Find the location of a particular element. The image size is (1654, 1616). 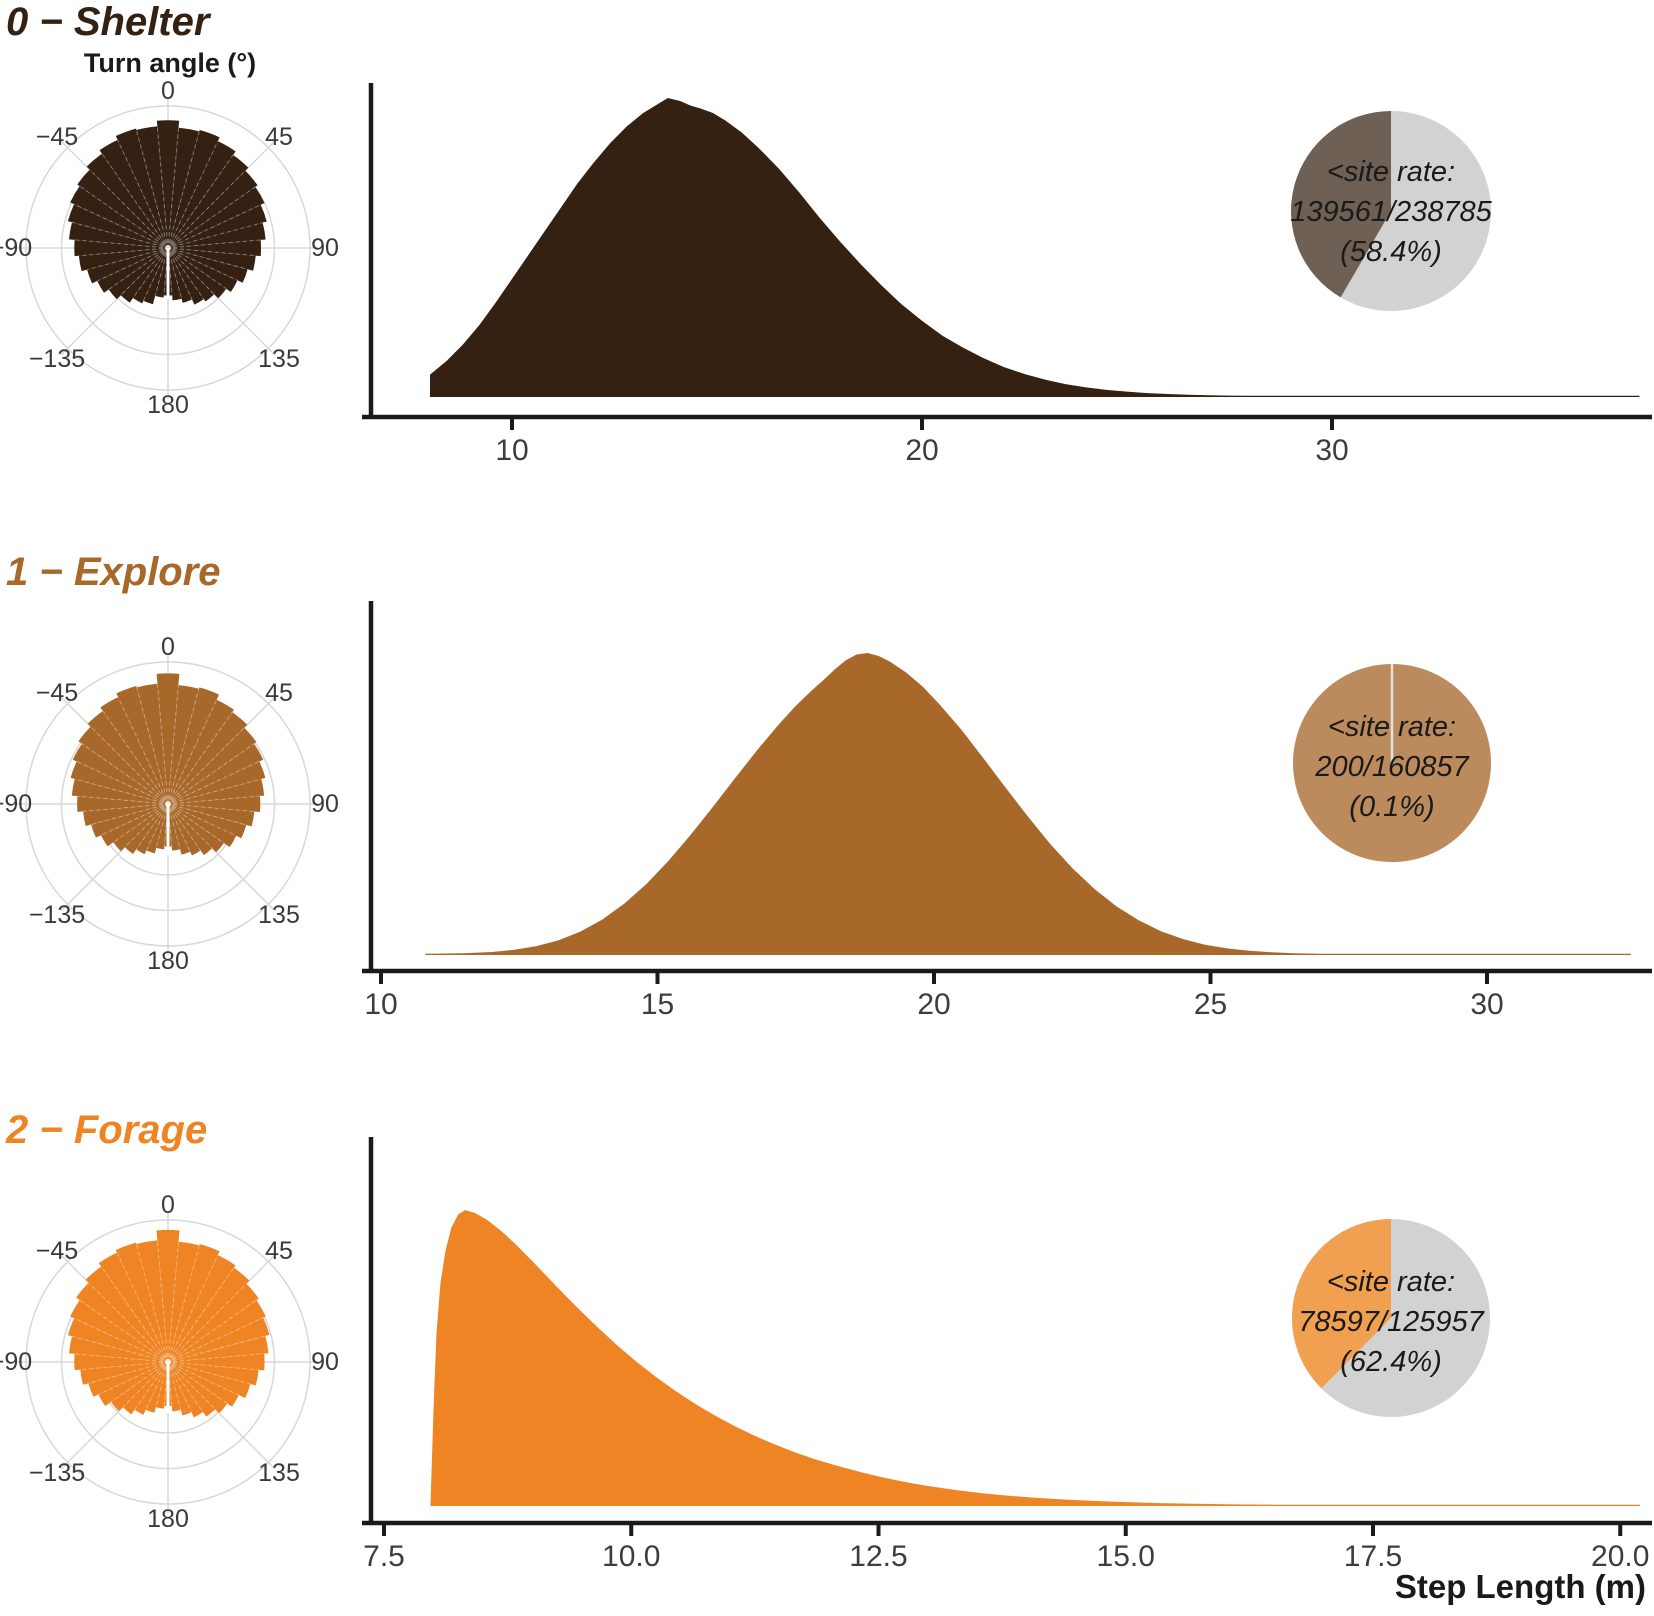

rose-center-dot is located at coordinates (168, 1362).